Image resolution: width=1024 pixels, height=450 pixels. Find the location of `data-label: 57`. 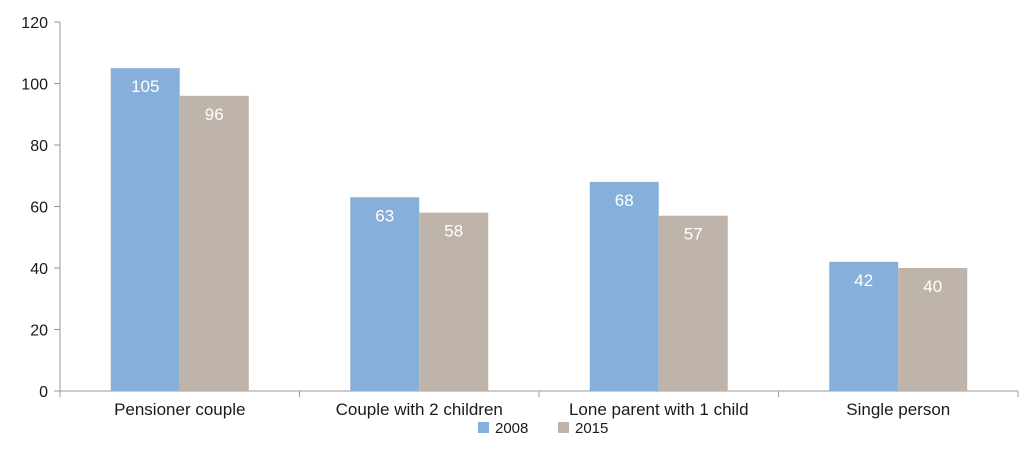

data-label: 57 is located at coordinates (693, 234).